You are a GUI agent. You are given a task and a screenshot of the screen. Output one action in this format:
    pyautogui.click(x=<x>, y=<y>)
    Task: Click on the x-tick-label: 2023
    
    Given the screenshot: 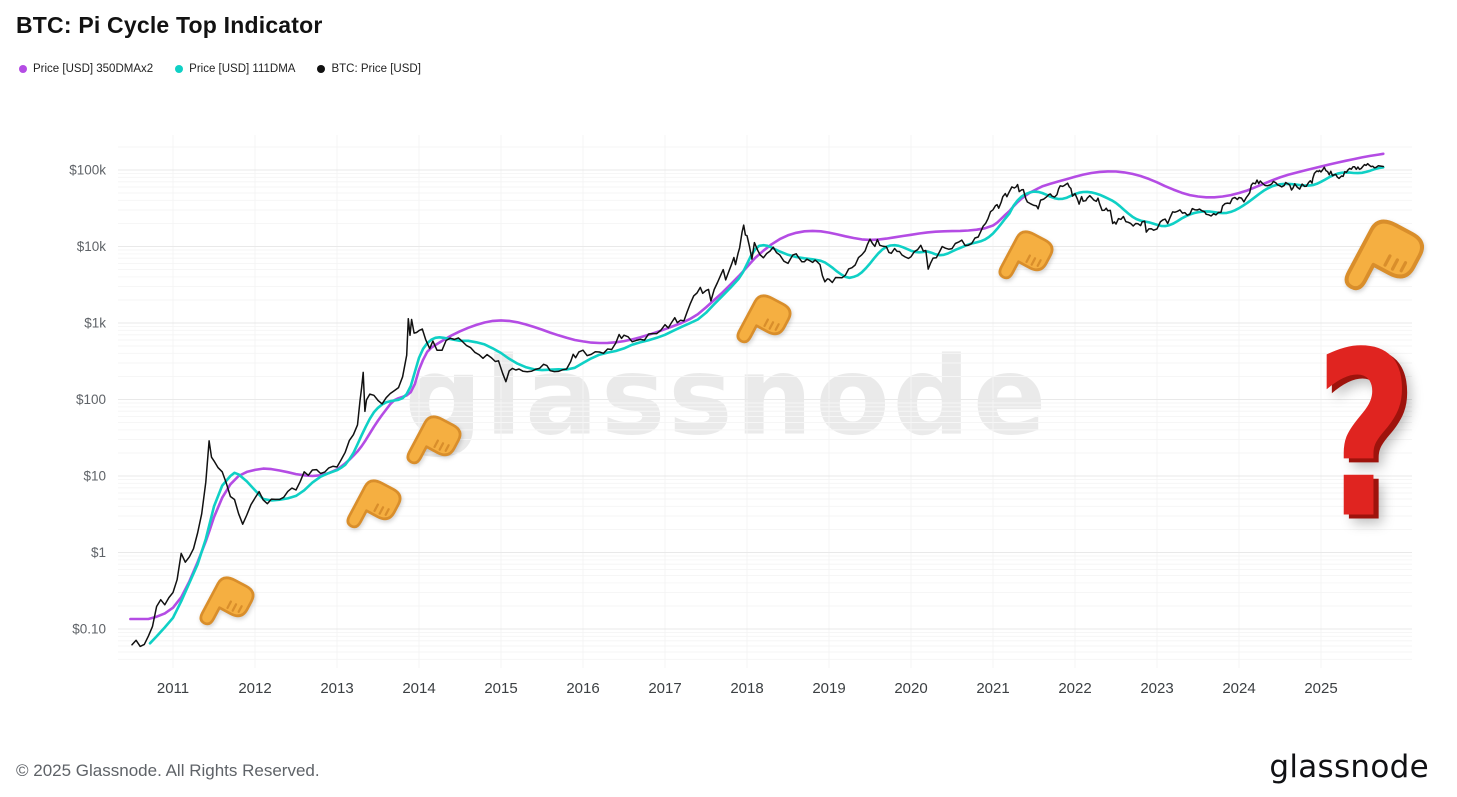 What is the action you would take?
    pyautogui.click(x=1156, y=688)
    